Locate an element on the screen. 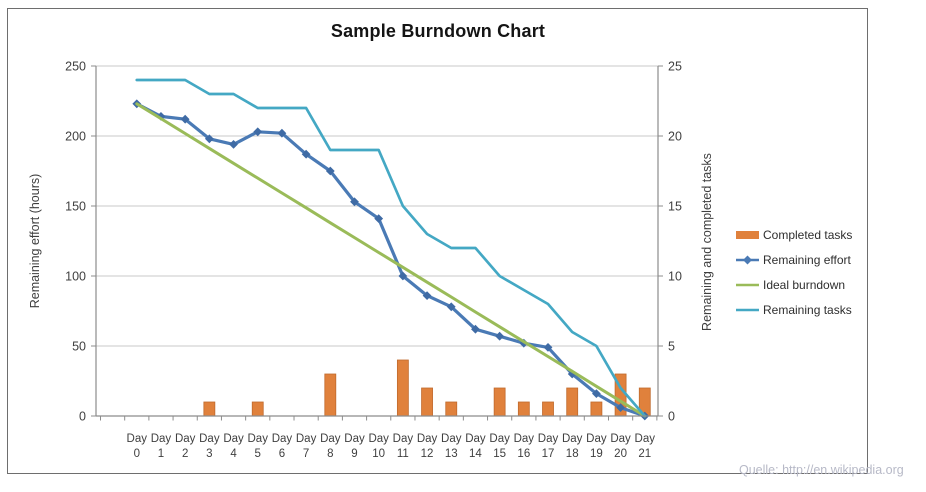 Image resolution: width=926 pixels, height=492 pixels. x-label-day-number: 5 is located at coordinates (258, 454).